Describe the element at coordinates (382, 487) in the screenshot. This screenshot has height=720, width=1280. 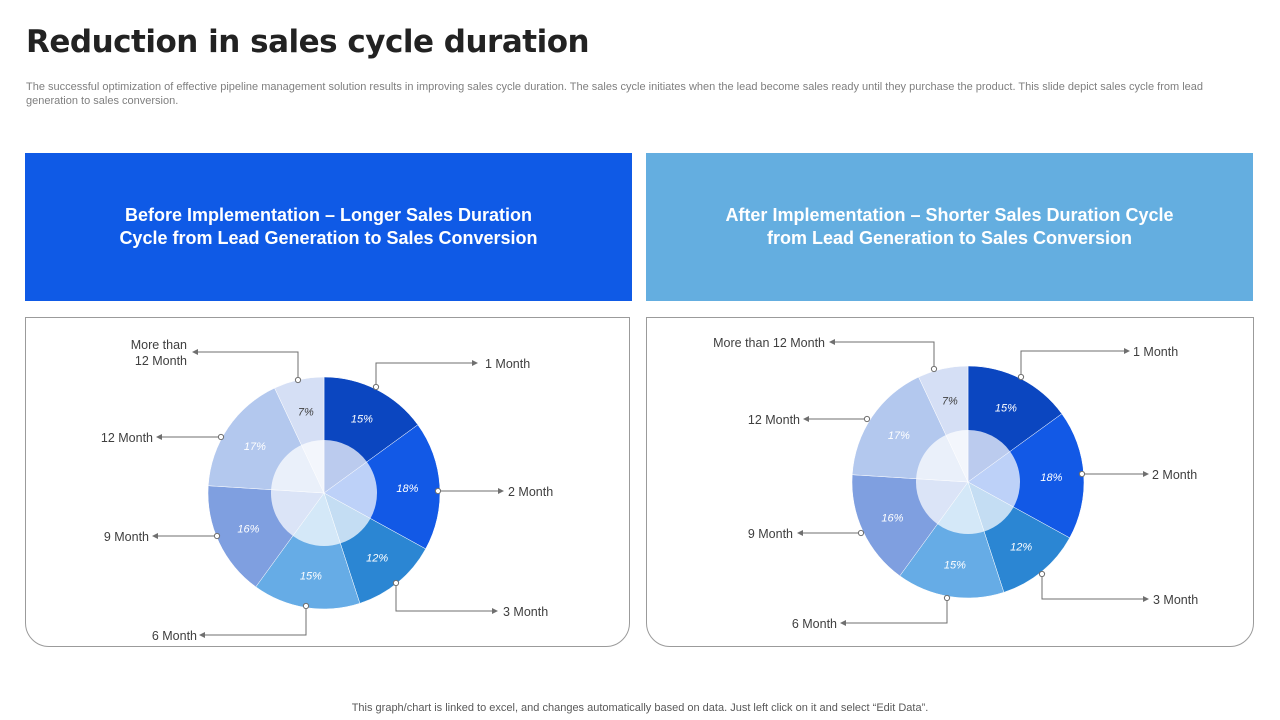
I see `pie-slice-2-month` at that location.